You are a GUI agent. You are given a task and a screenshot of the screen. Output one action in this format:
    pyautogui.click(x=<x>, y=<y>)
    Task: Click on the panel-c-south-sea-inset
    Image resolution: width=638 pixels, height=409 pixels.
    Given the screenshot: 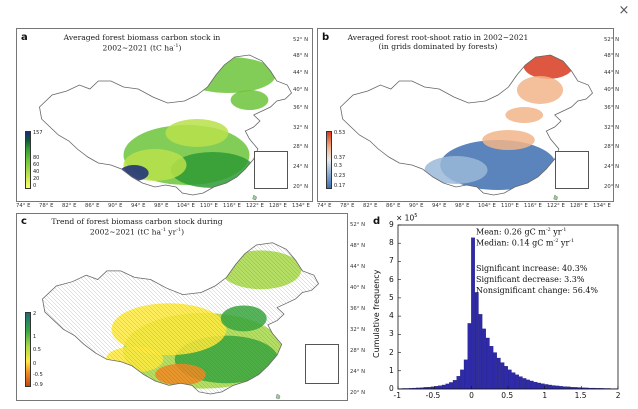 What is the action you would take?
    pyautogui.click(x=322, y=364)
    